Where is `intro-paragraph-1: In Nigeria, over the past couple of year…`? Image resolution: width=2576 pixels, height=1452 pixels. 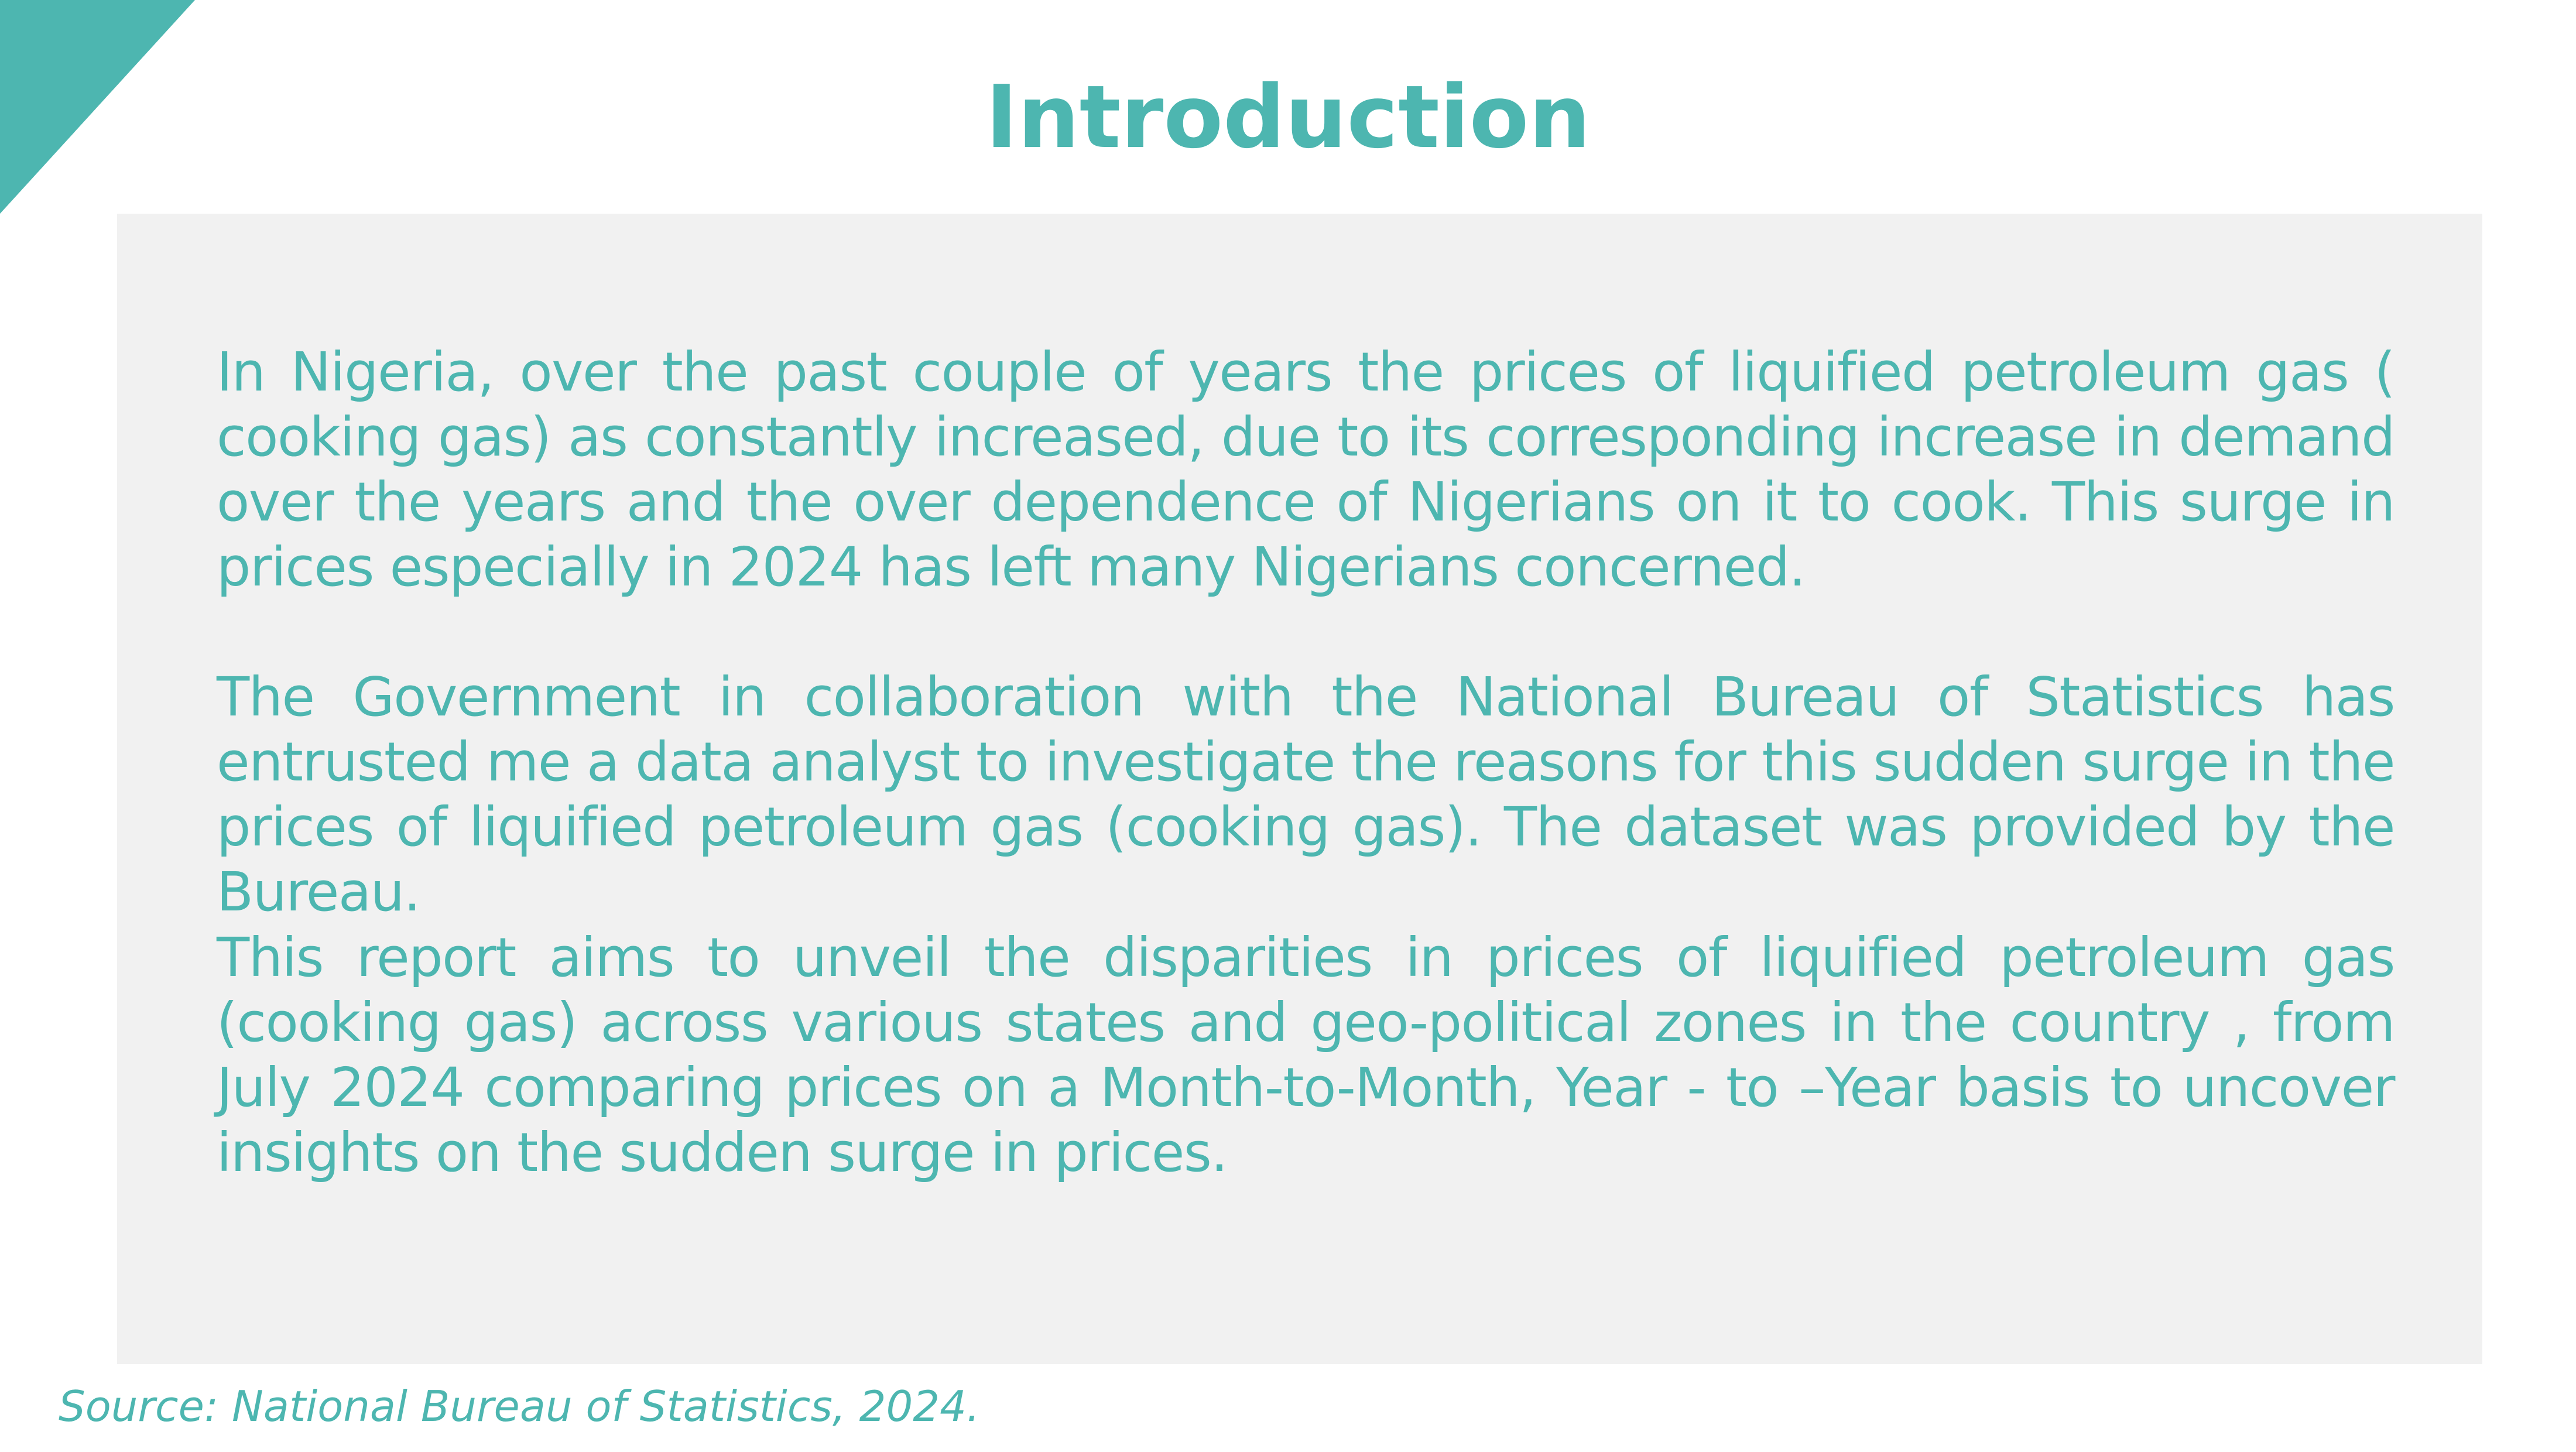
intro-paragraph-1: In Nigeria, over the past couple of year… is located at coordinates (1306, 469).